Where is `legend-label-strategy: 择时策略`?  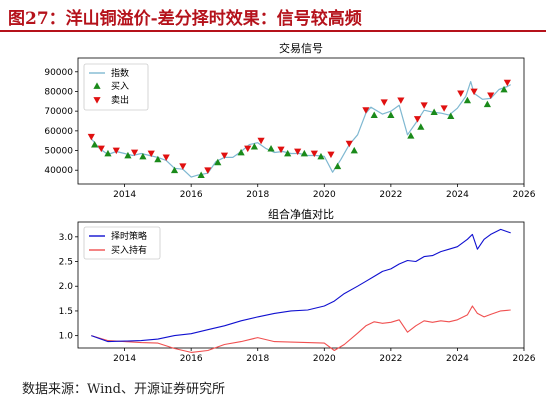 legend-label-strategy: 择时策略 is located at coordinates (129, 236).